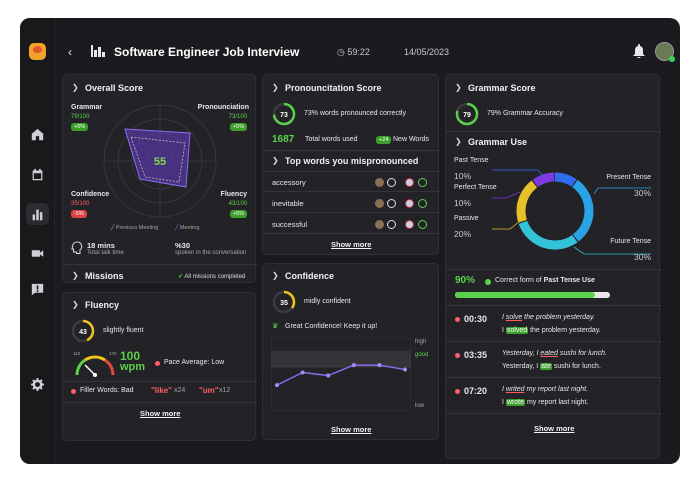 The width and height of the screenshot is (700, 486). Describe the element at coordinates (102, 305) in the screenshot. I see `card-title: Fluency` at that location.